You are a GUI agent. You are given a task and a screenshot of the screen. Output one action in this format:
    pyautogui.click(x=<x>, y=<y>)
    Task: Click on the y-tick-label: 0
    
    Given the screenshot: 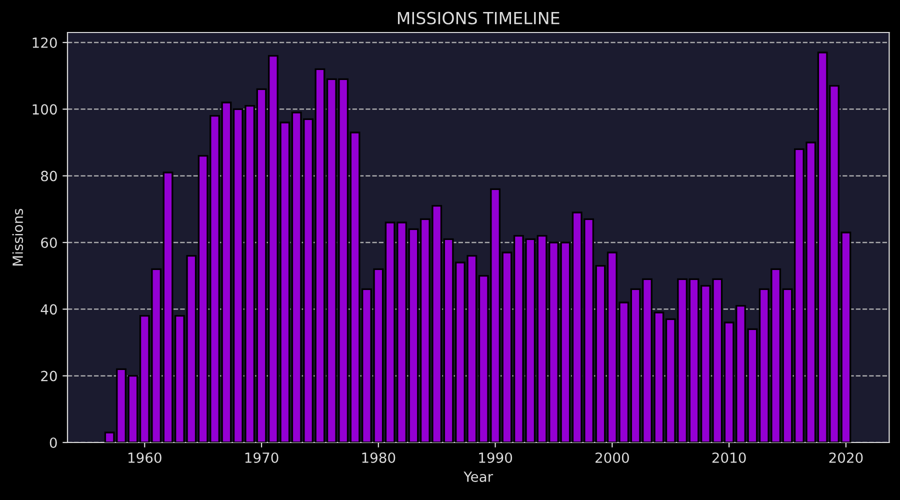 What is the action you would take?
    pyautogui.click(x=53, y=442)
    